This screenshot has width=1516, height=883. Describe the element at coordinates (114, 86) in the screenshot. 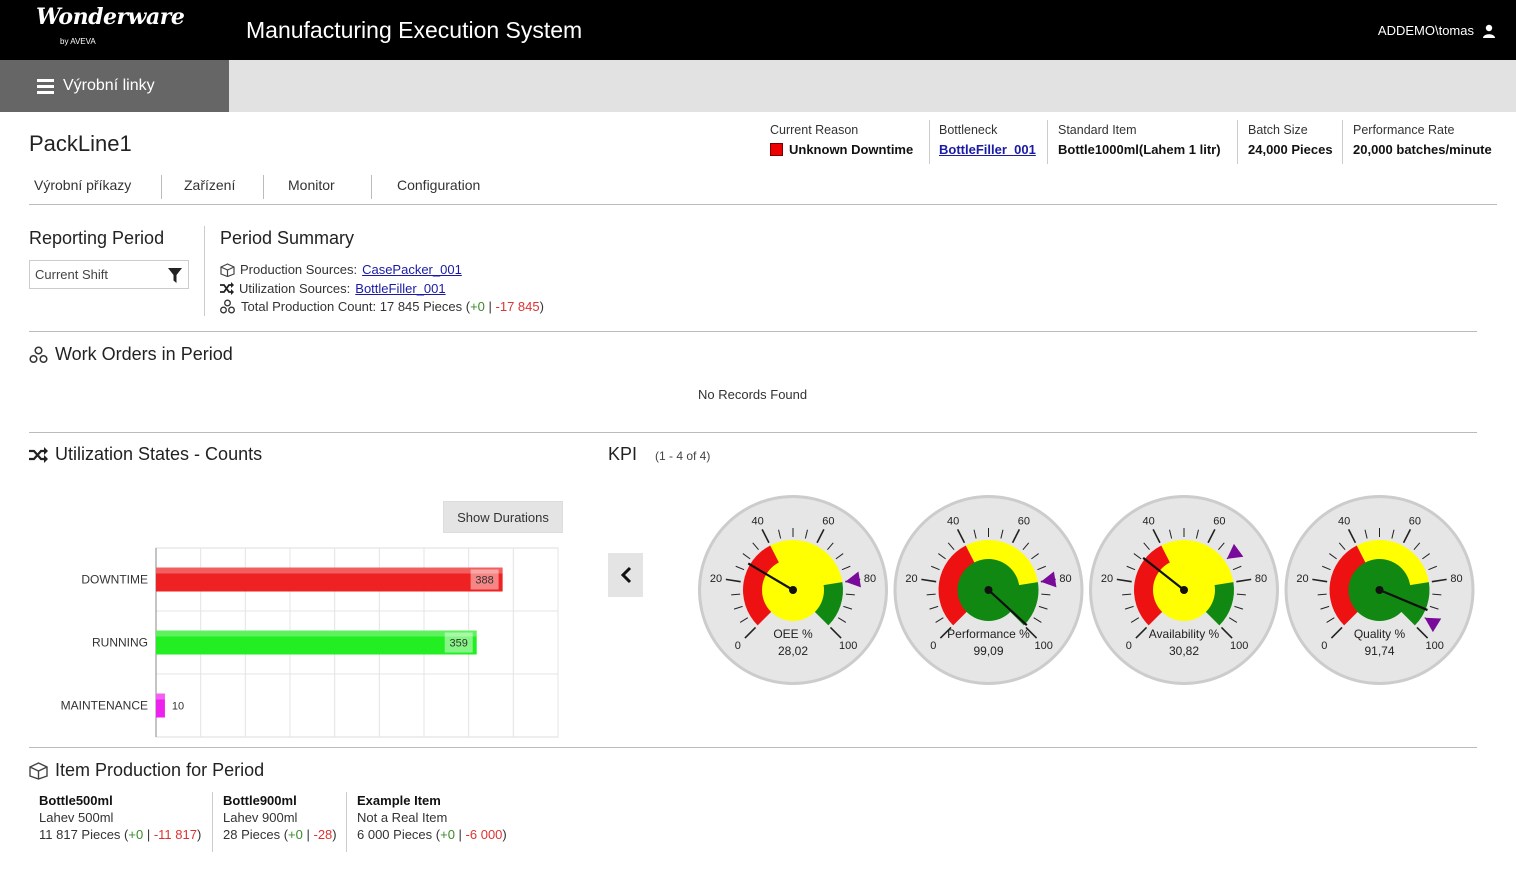

I see `menu-button: Výrobní linky` at that location.